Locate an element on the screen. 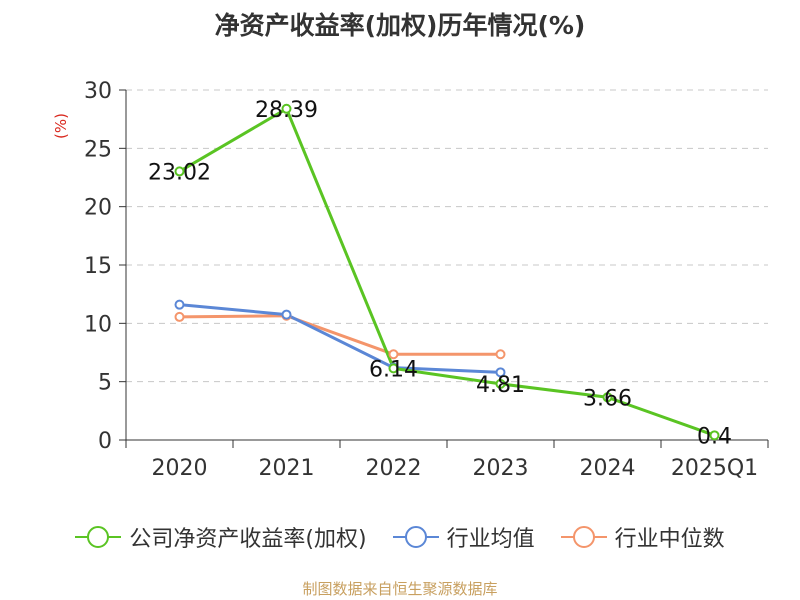 This screenshot has height=600, width=800. data-label: 4.81 is located at coordinates (500, 385).